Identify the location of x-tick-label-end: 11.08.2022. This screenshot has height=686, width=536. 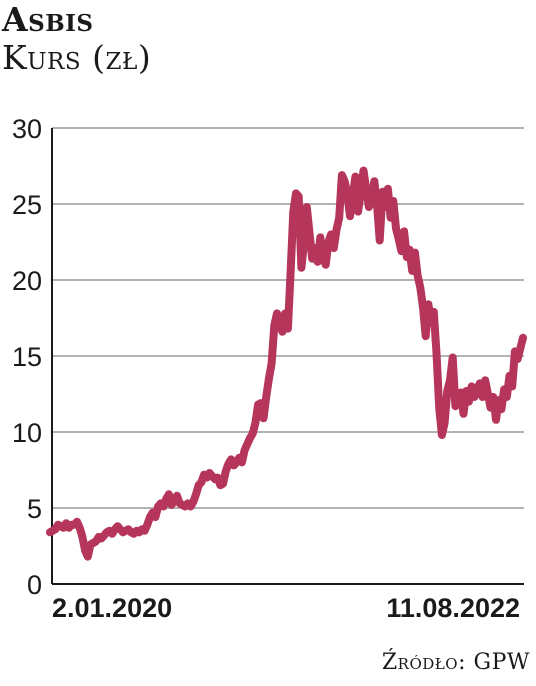
(453, 608).